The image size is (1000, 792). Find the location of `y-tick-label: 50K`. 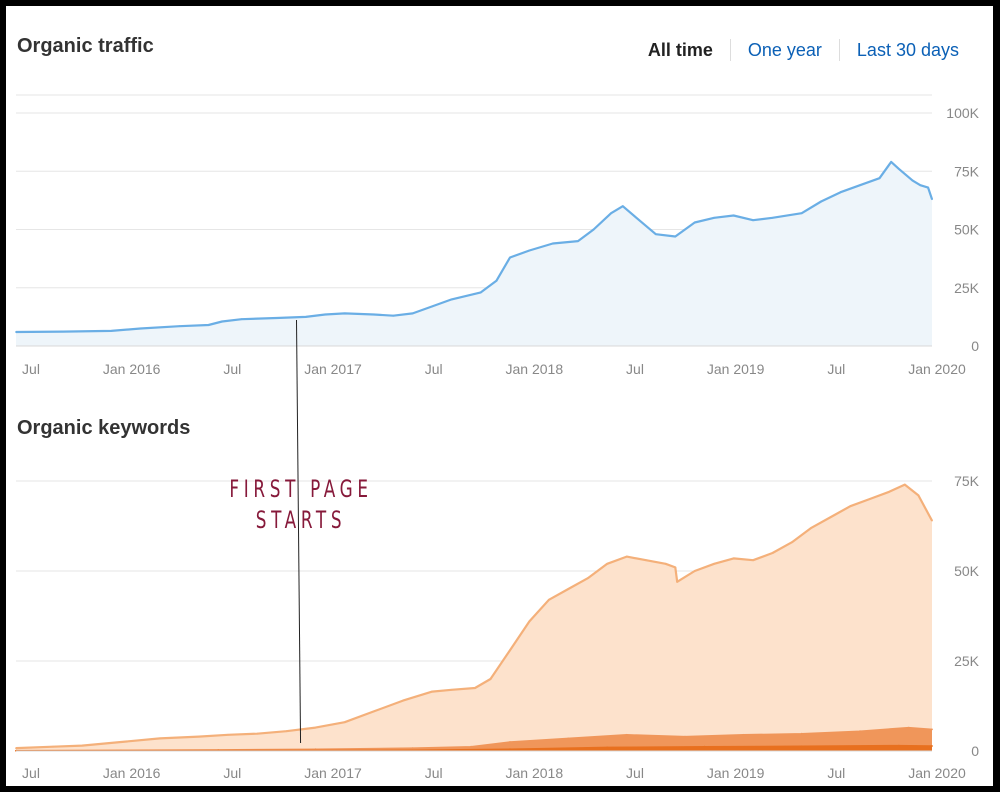

y-tick-label: 50K is located at coordinates (967, 230).